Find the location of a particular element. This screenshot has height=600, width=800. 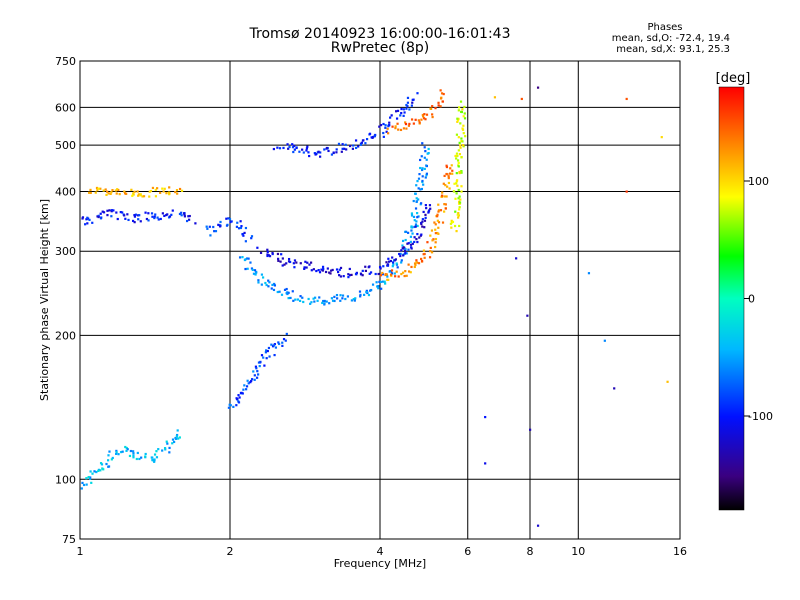

x-tick-label: 1 is located at coordinates (80, 551).